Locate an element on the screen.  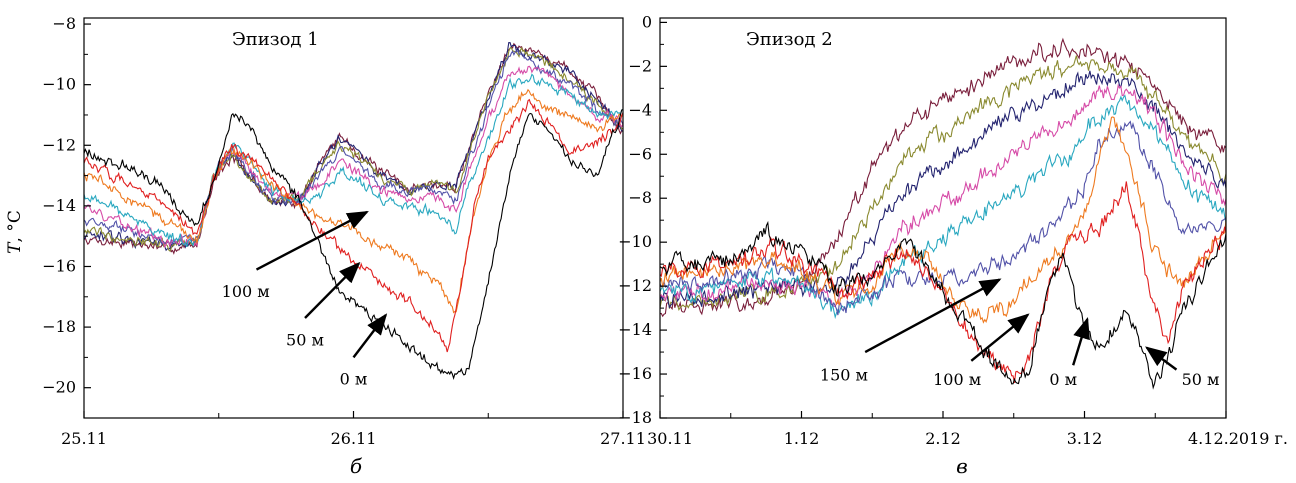
episode-label: Эпизод 1 is located at coordinates (275, 39).